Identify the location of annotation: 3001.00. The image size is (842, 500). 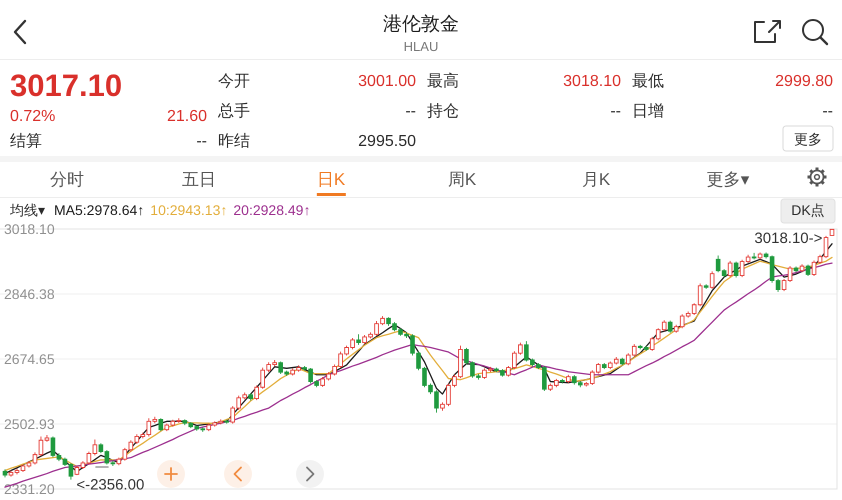
(387, 81).